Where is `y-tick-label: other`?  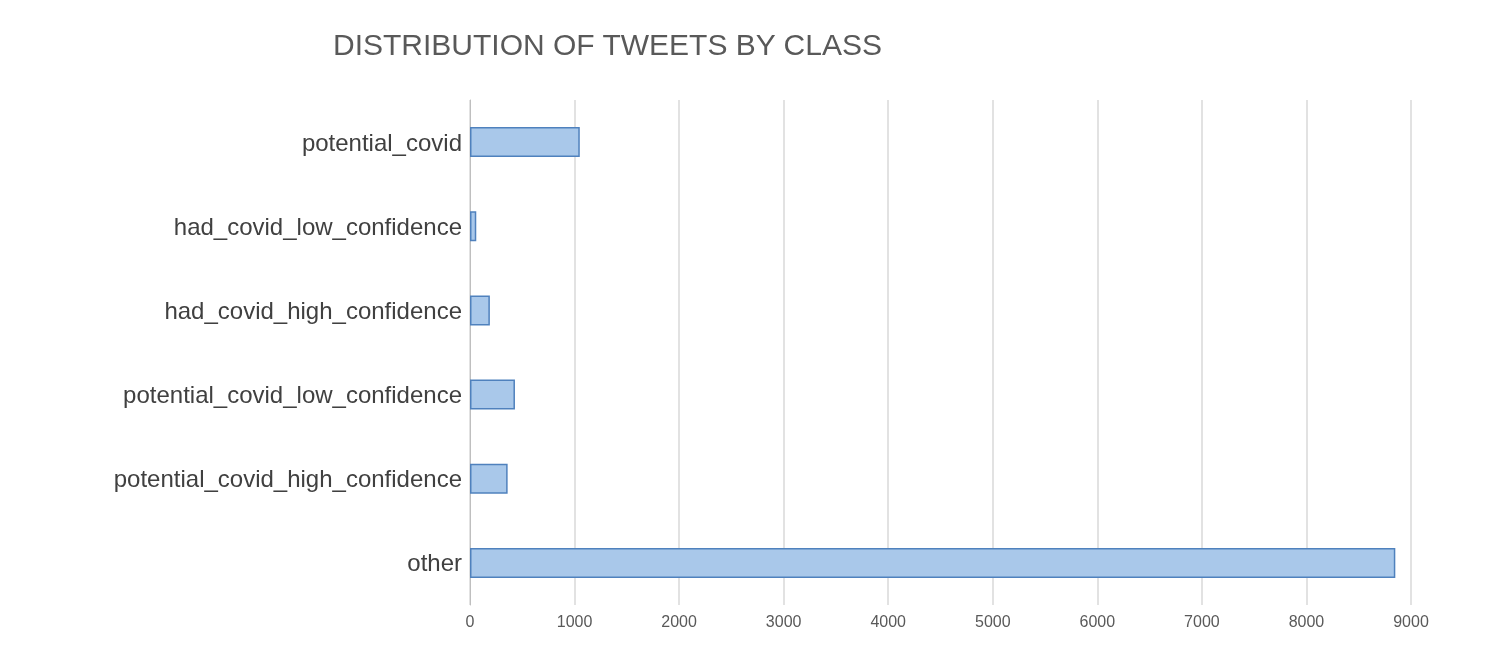
y-tick-label: other is located at coordinates (435, 563).